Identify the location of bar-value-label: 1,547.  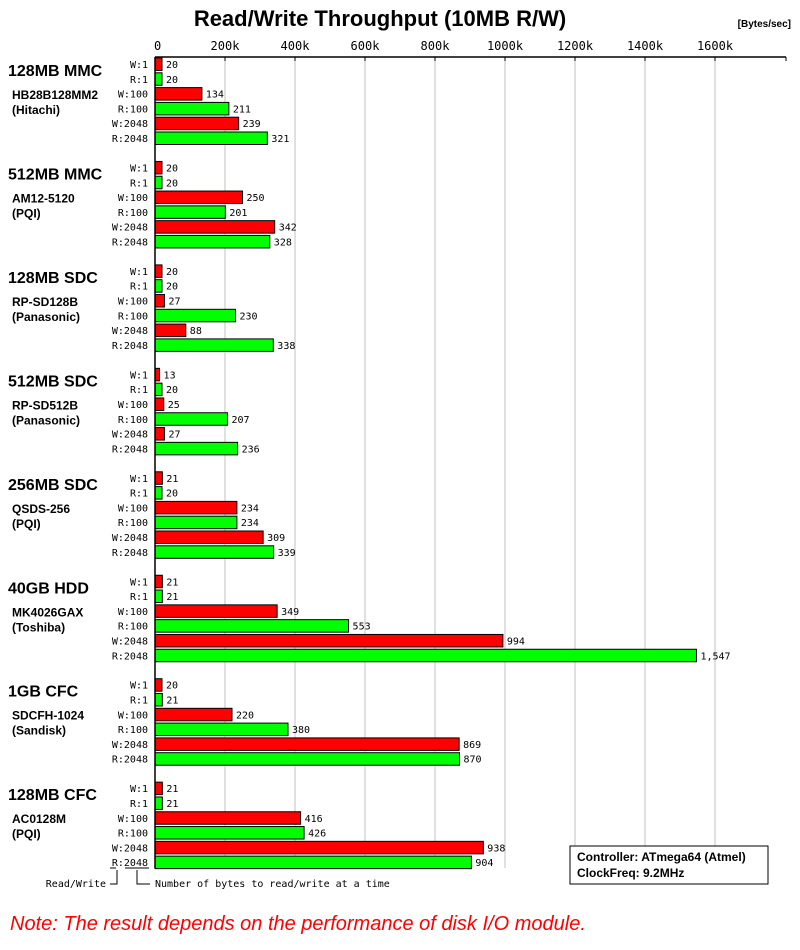
(715, 656).